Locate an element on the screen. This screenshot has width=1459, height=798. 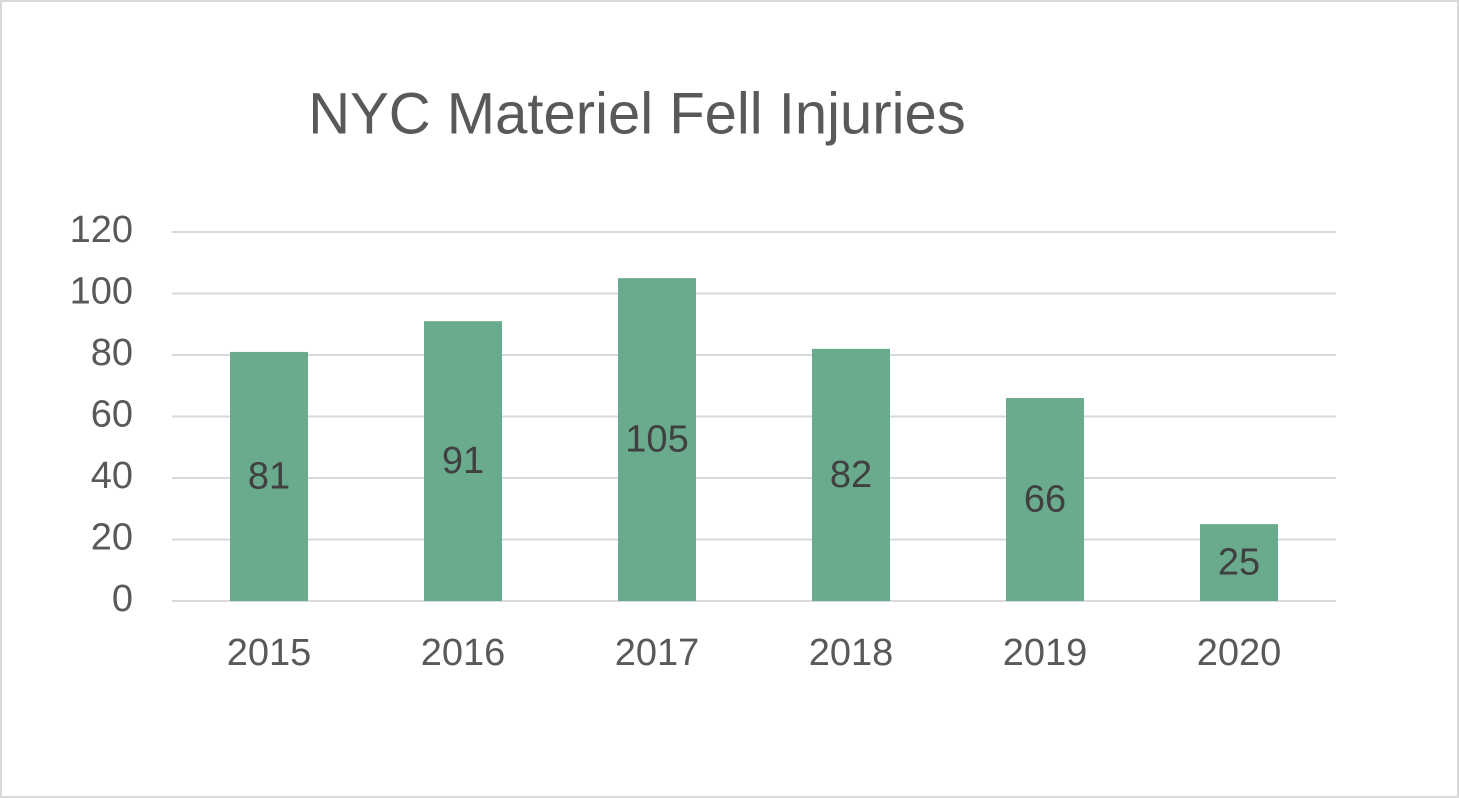
y-tick-label: 60 is located at coordinates (112, 415).